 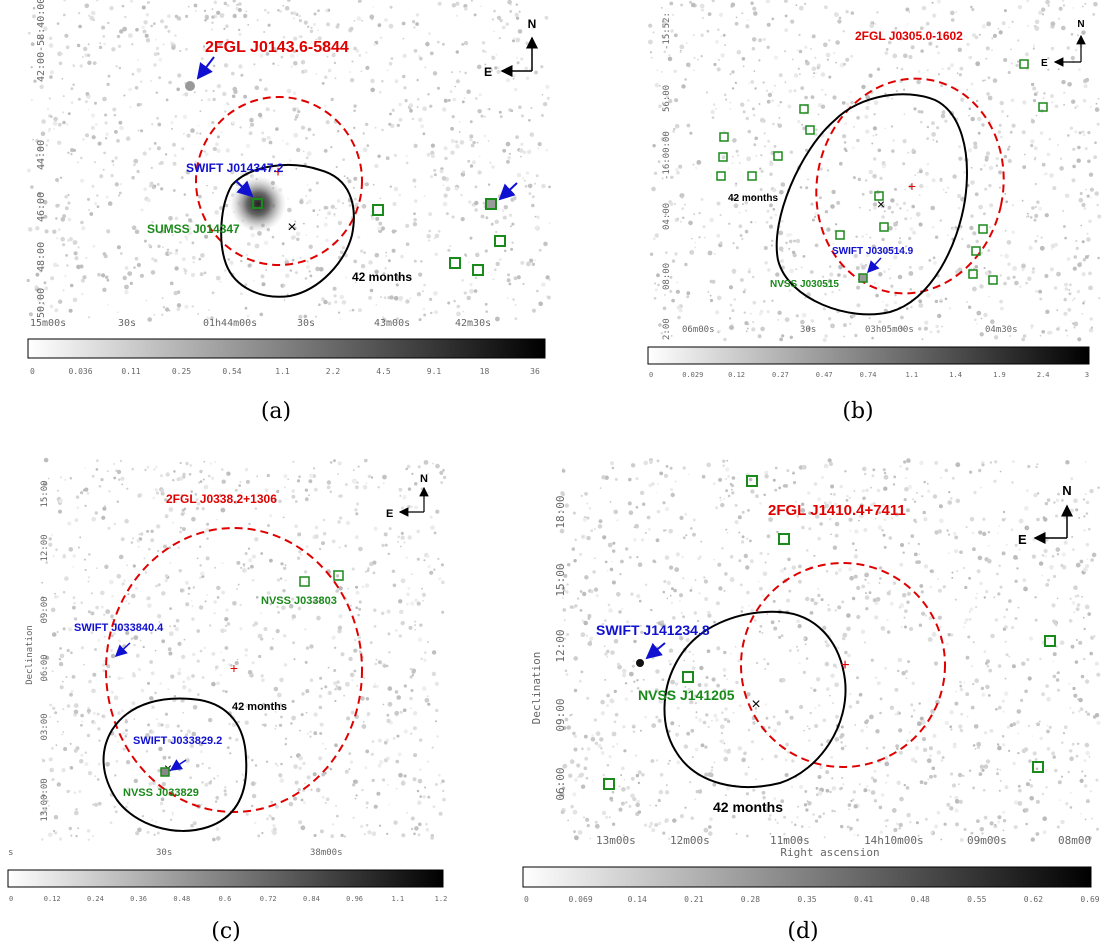 What do you see at coordinates (299, 601) in the screenshot?
I see `counterpart-label-2: NVSS J033803` at bounding box center [299, 601].